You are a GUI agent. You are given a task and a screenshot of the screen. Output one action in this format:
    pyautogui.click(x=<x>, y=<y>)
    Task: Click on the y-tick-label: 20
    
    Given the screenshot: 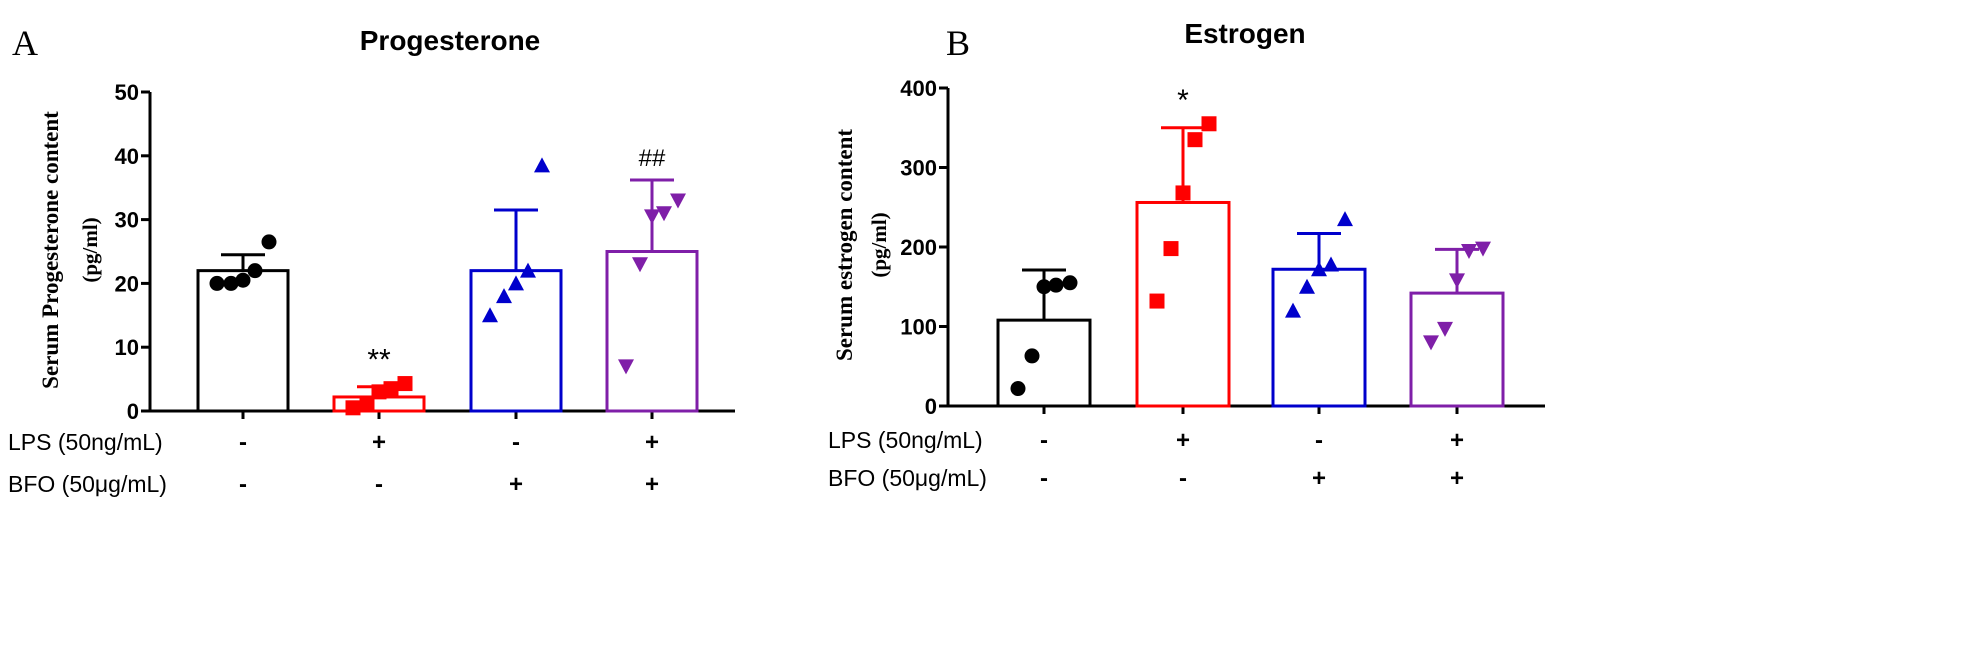 What is the action you would take?
    pyautogui.click(x=127, y=283)
    